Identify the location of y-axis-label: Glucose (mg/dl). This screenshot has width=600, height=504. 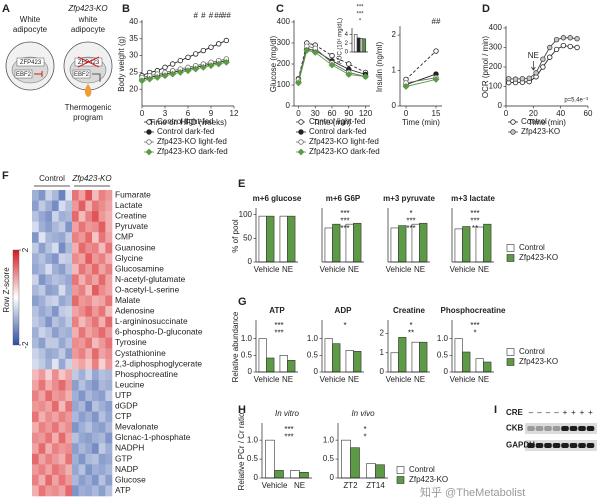
(273, 63).